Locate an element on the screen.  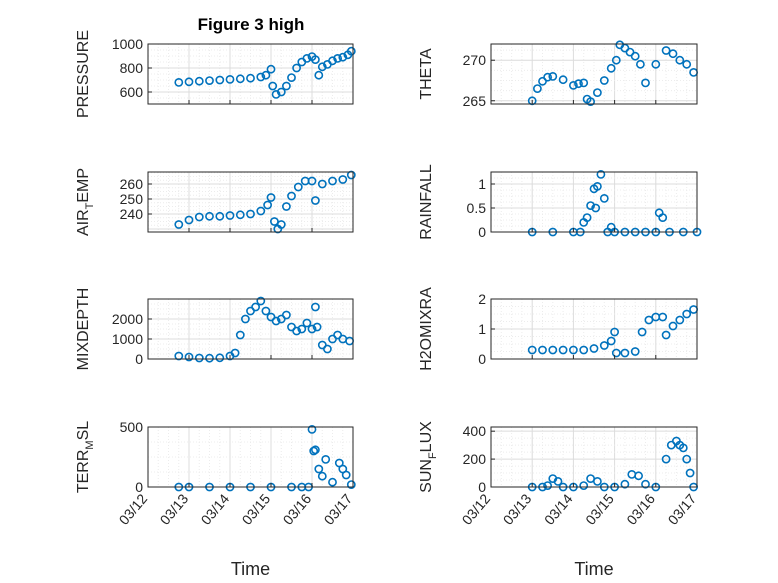
x-tick-label: 03/16 is located at coordinates (640, 508).